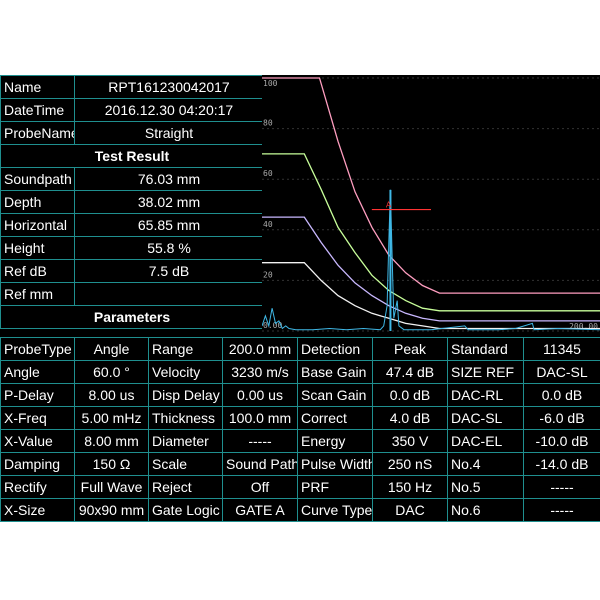 The width and height of the screenshot is (600, 600). What do you see at coordinates (169, 294) in the screenshot?
I see `info-value-refmm` at bounding box center [169, 294].